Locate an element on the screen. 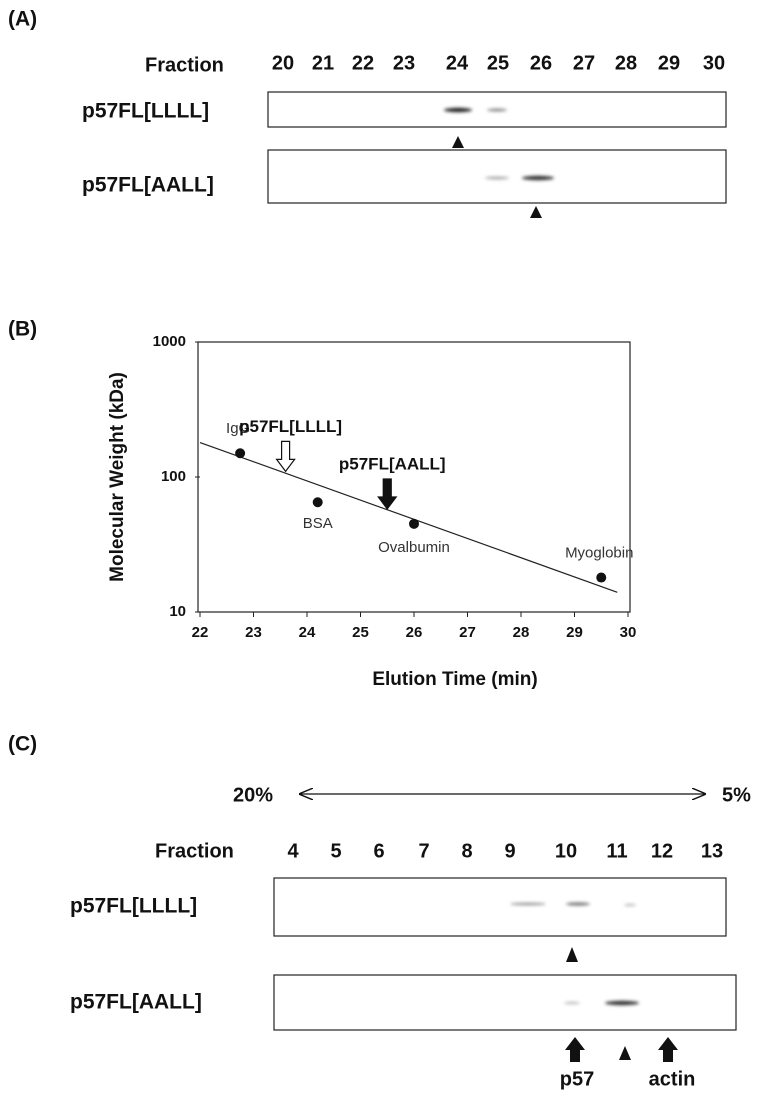 The width and height of the screenshot is (768, 1094). plot-frame is located at coordinates (414, 477).